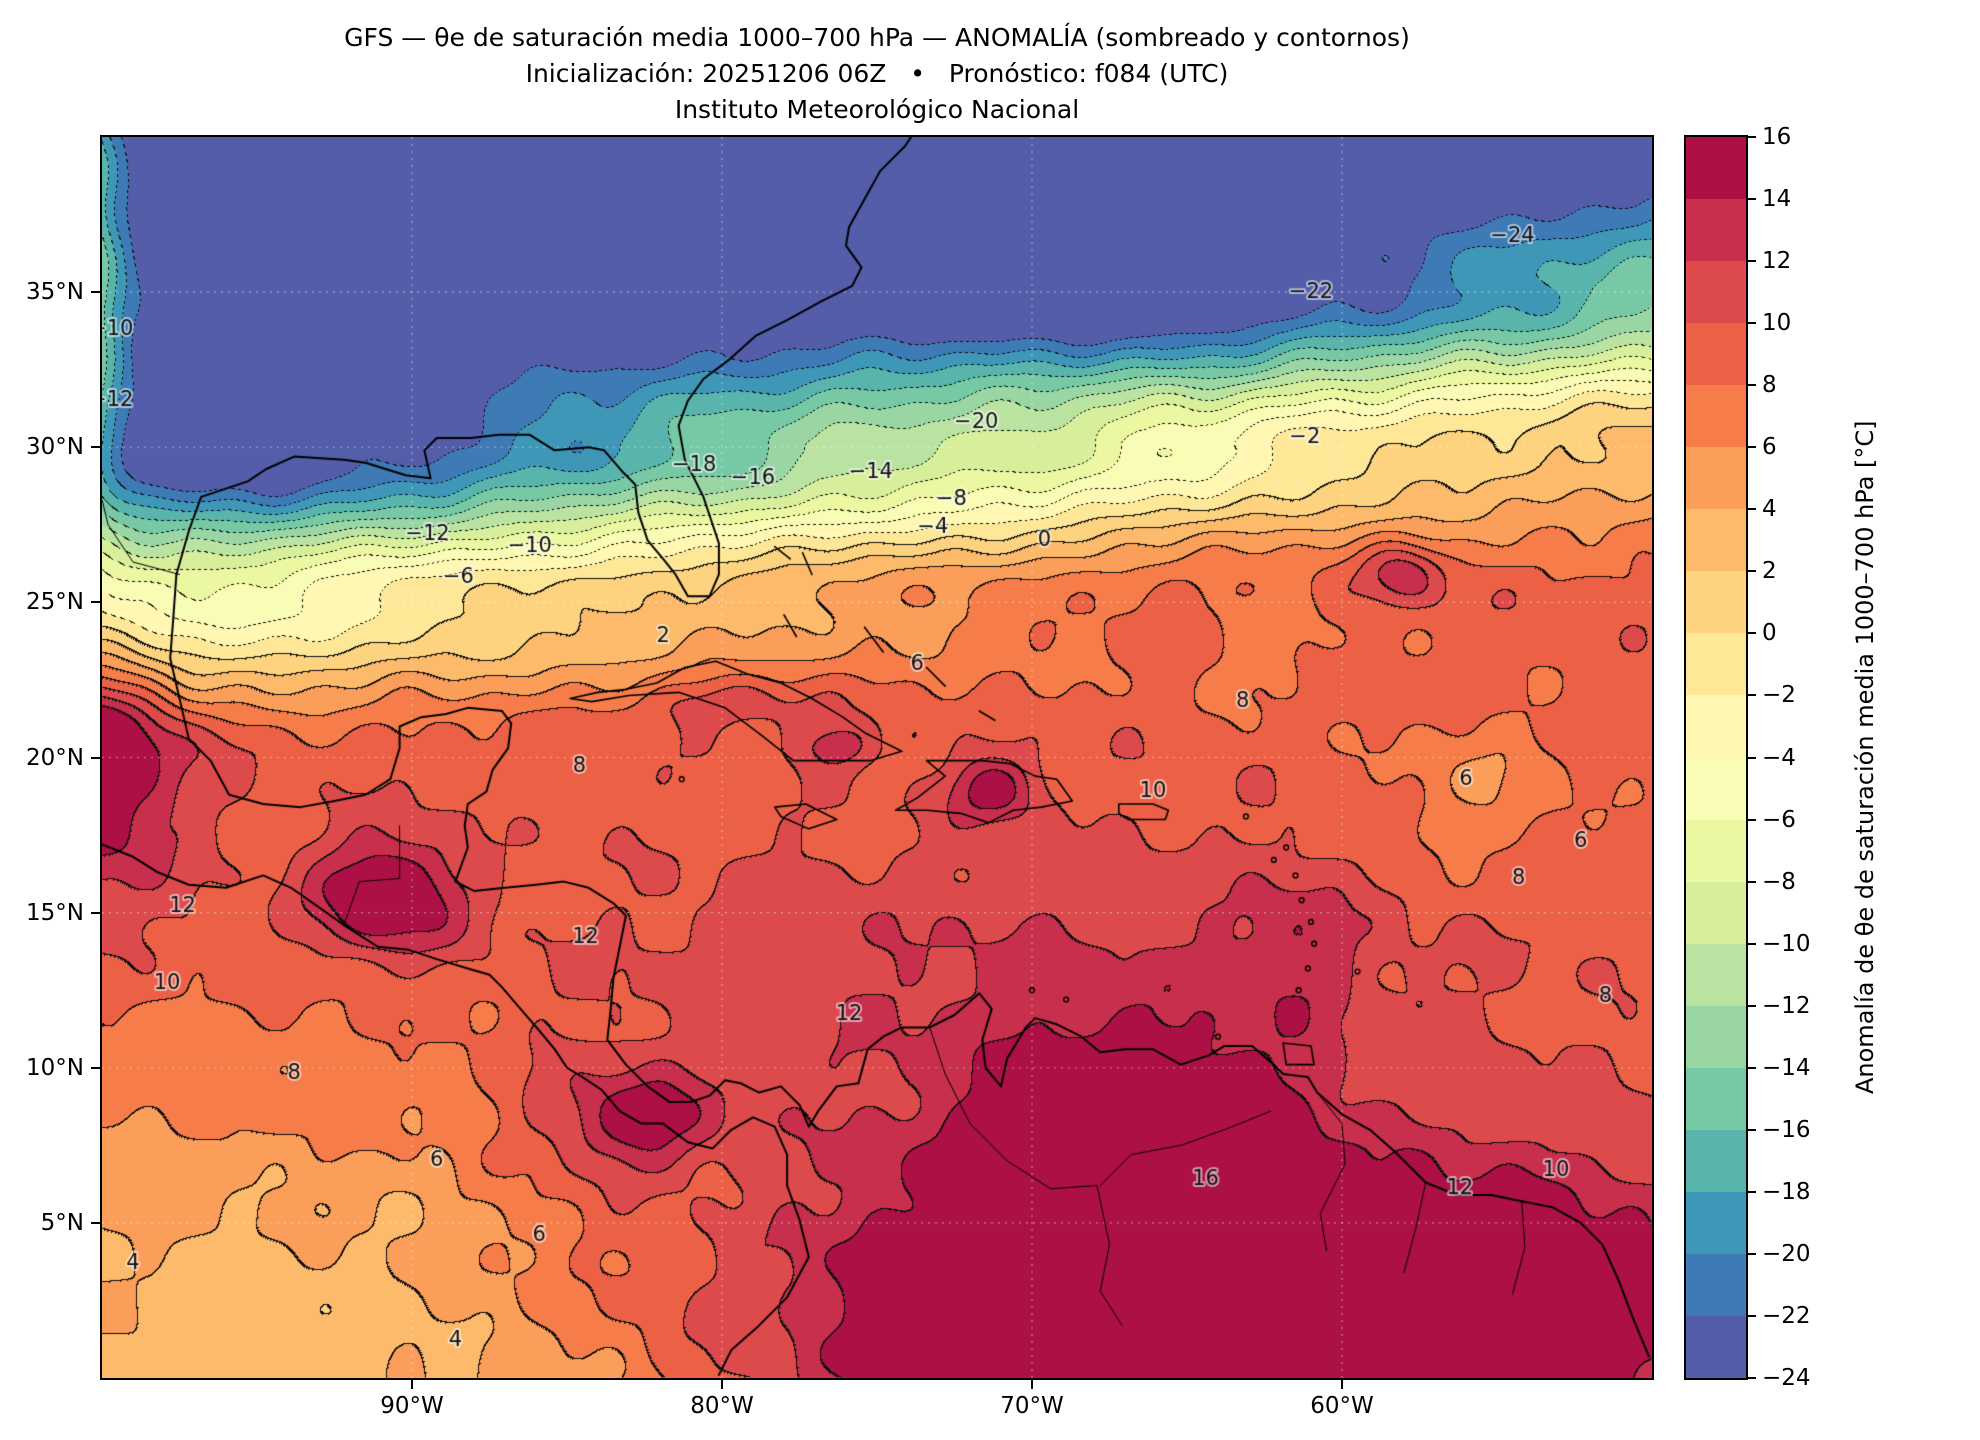  What do you see at coordinates (55, 912) in the screenshot?
I see `y-tick-label: 15°N` at bounding box center [55, 912].